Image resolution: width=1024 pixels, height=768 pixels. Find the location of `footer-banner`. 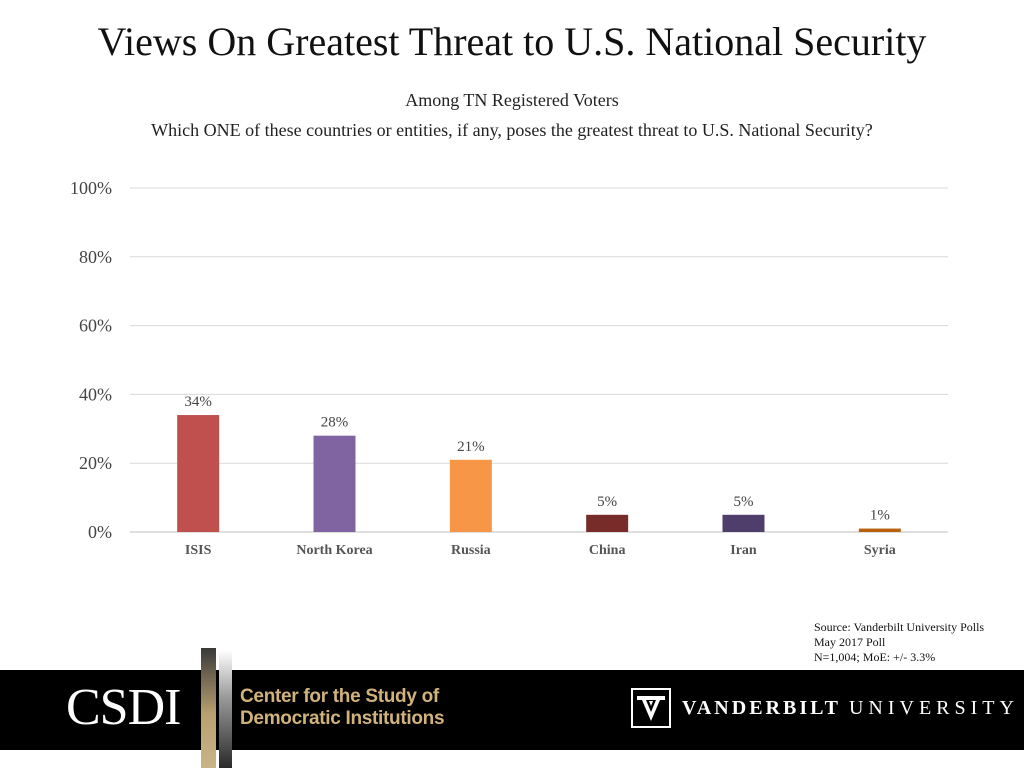

footer-banner is located at coordinates (512, 710).